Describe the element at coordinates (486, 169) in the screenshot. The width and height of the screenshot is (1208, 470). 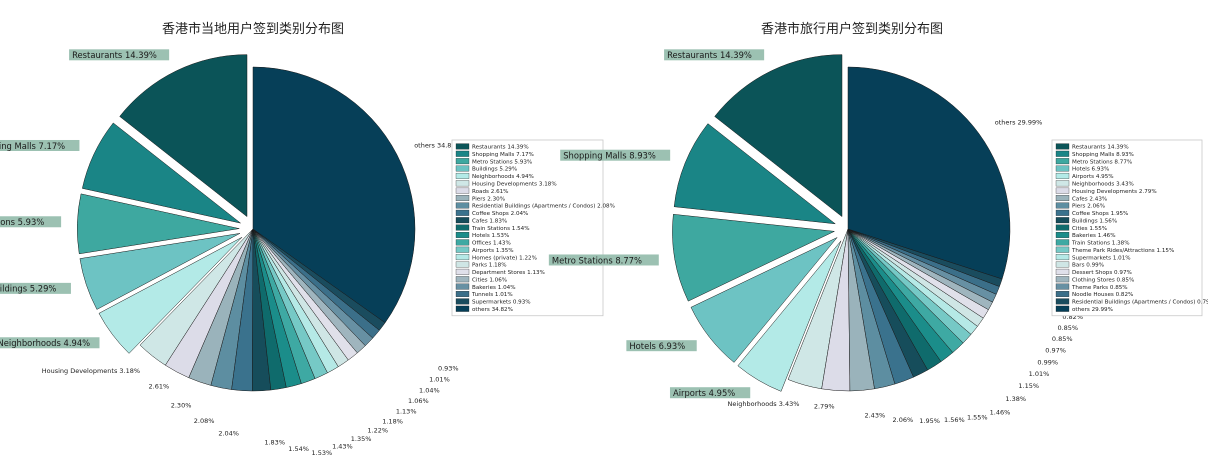
I see `legend-item-buildings: Buildings 5.29%` at that location.